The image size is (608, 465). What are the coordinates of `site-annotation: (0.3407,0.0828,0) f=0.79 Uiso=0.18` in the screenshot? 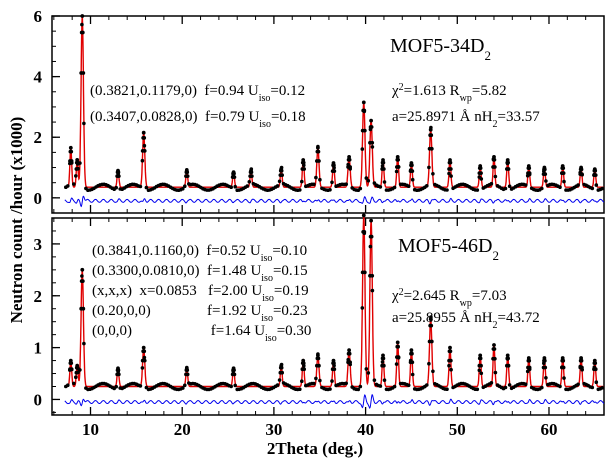 It's located at (198, 119).